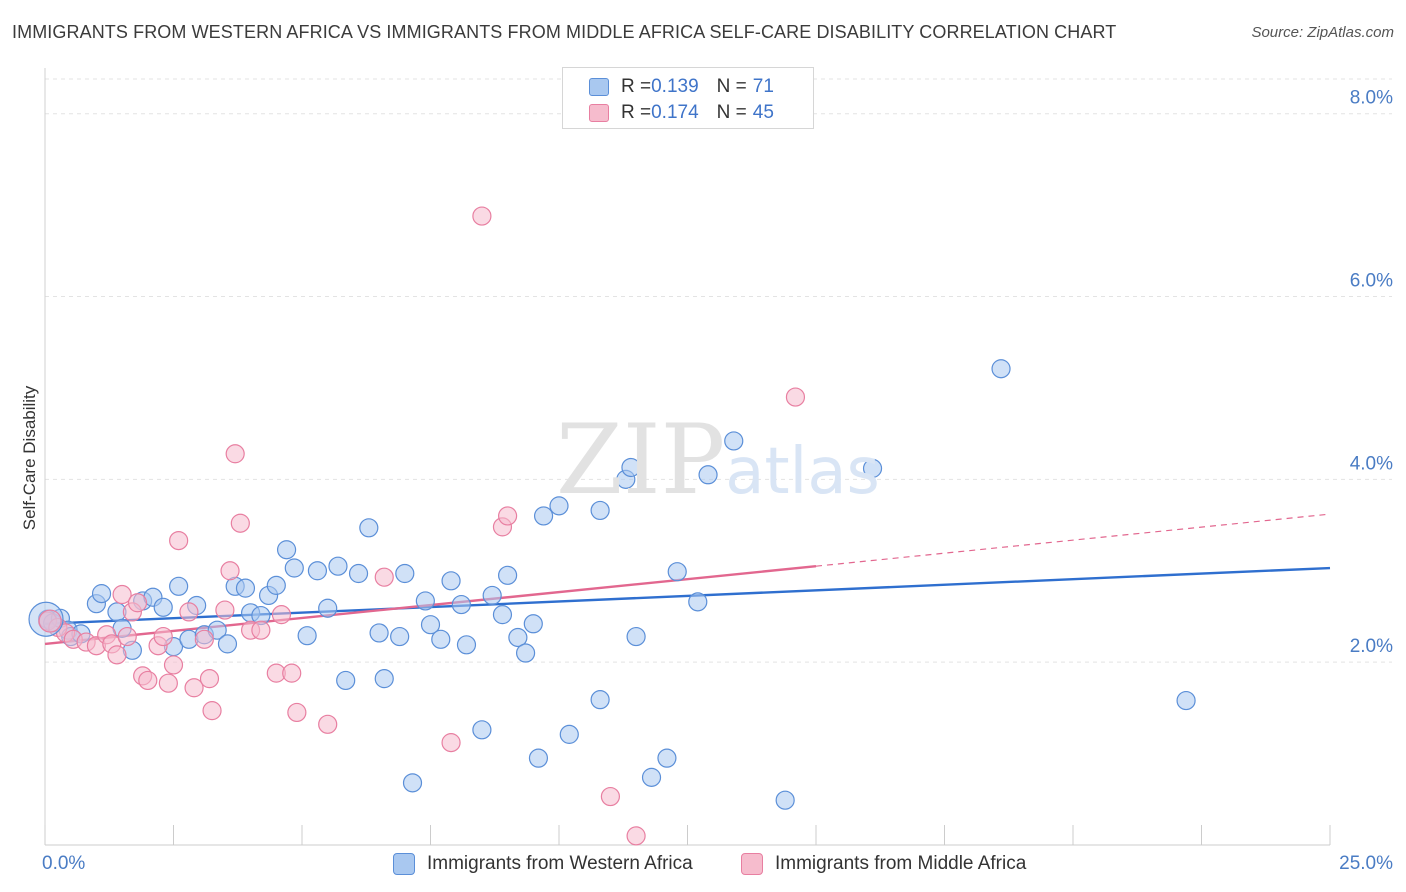  Describe the element at coordinates (599, 113) in the screenshot. I see `legend-swatch-middle-africa` at that location.